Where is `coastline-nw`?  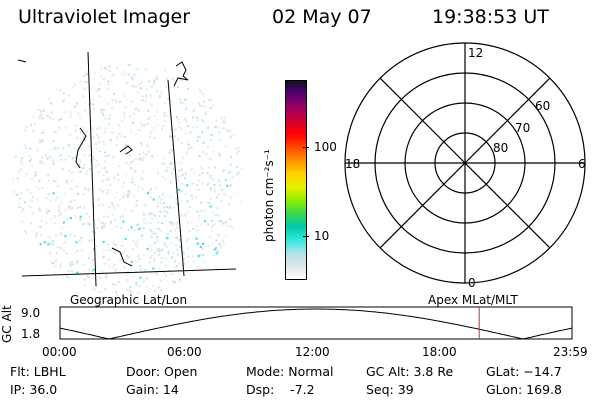
coastline-nw is located at coordinates (22, 61).